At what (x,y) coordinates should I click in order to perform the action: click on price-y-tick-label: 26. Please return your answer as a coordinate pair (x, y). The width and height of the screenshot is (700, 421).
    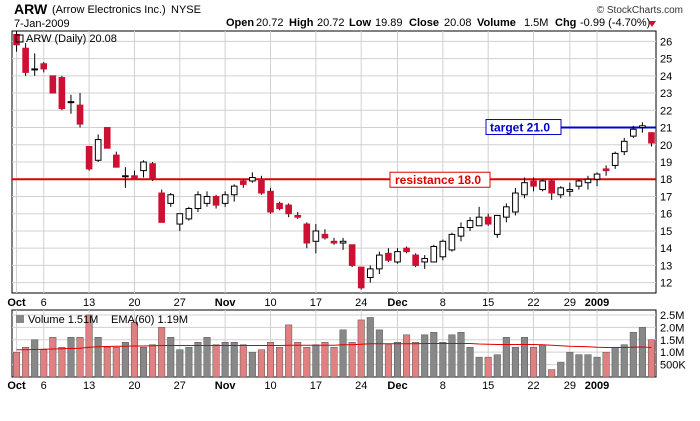
    Looking at the image, I should click on (666, 42).